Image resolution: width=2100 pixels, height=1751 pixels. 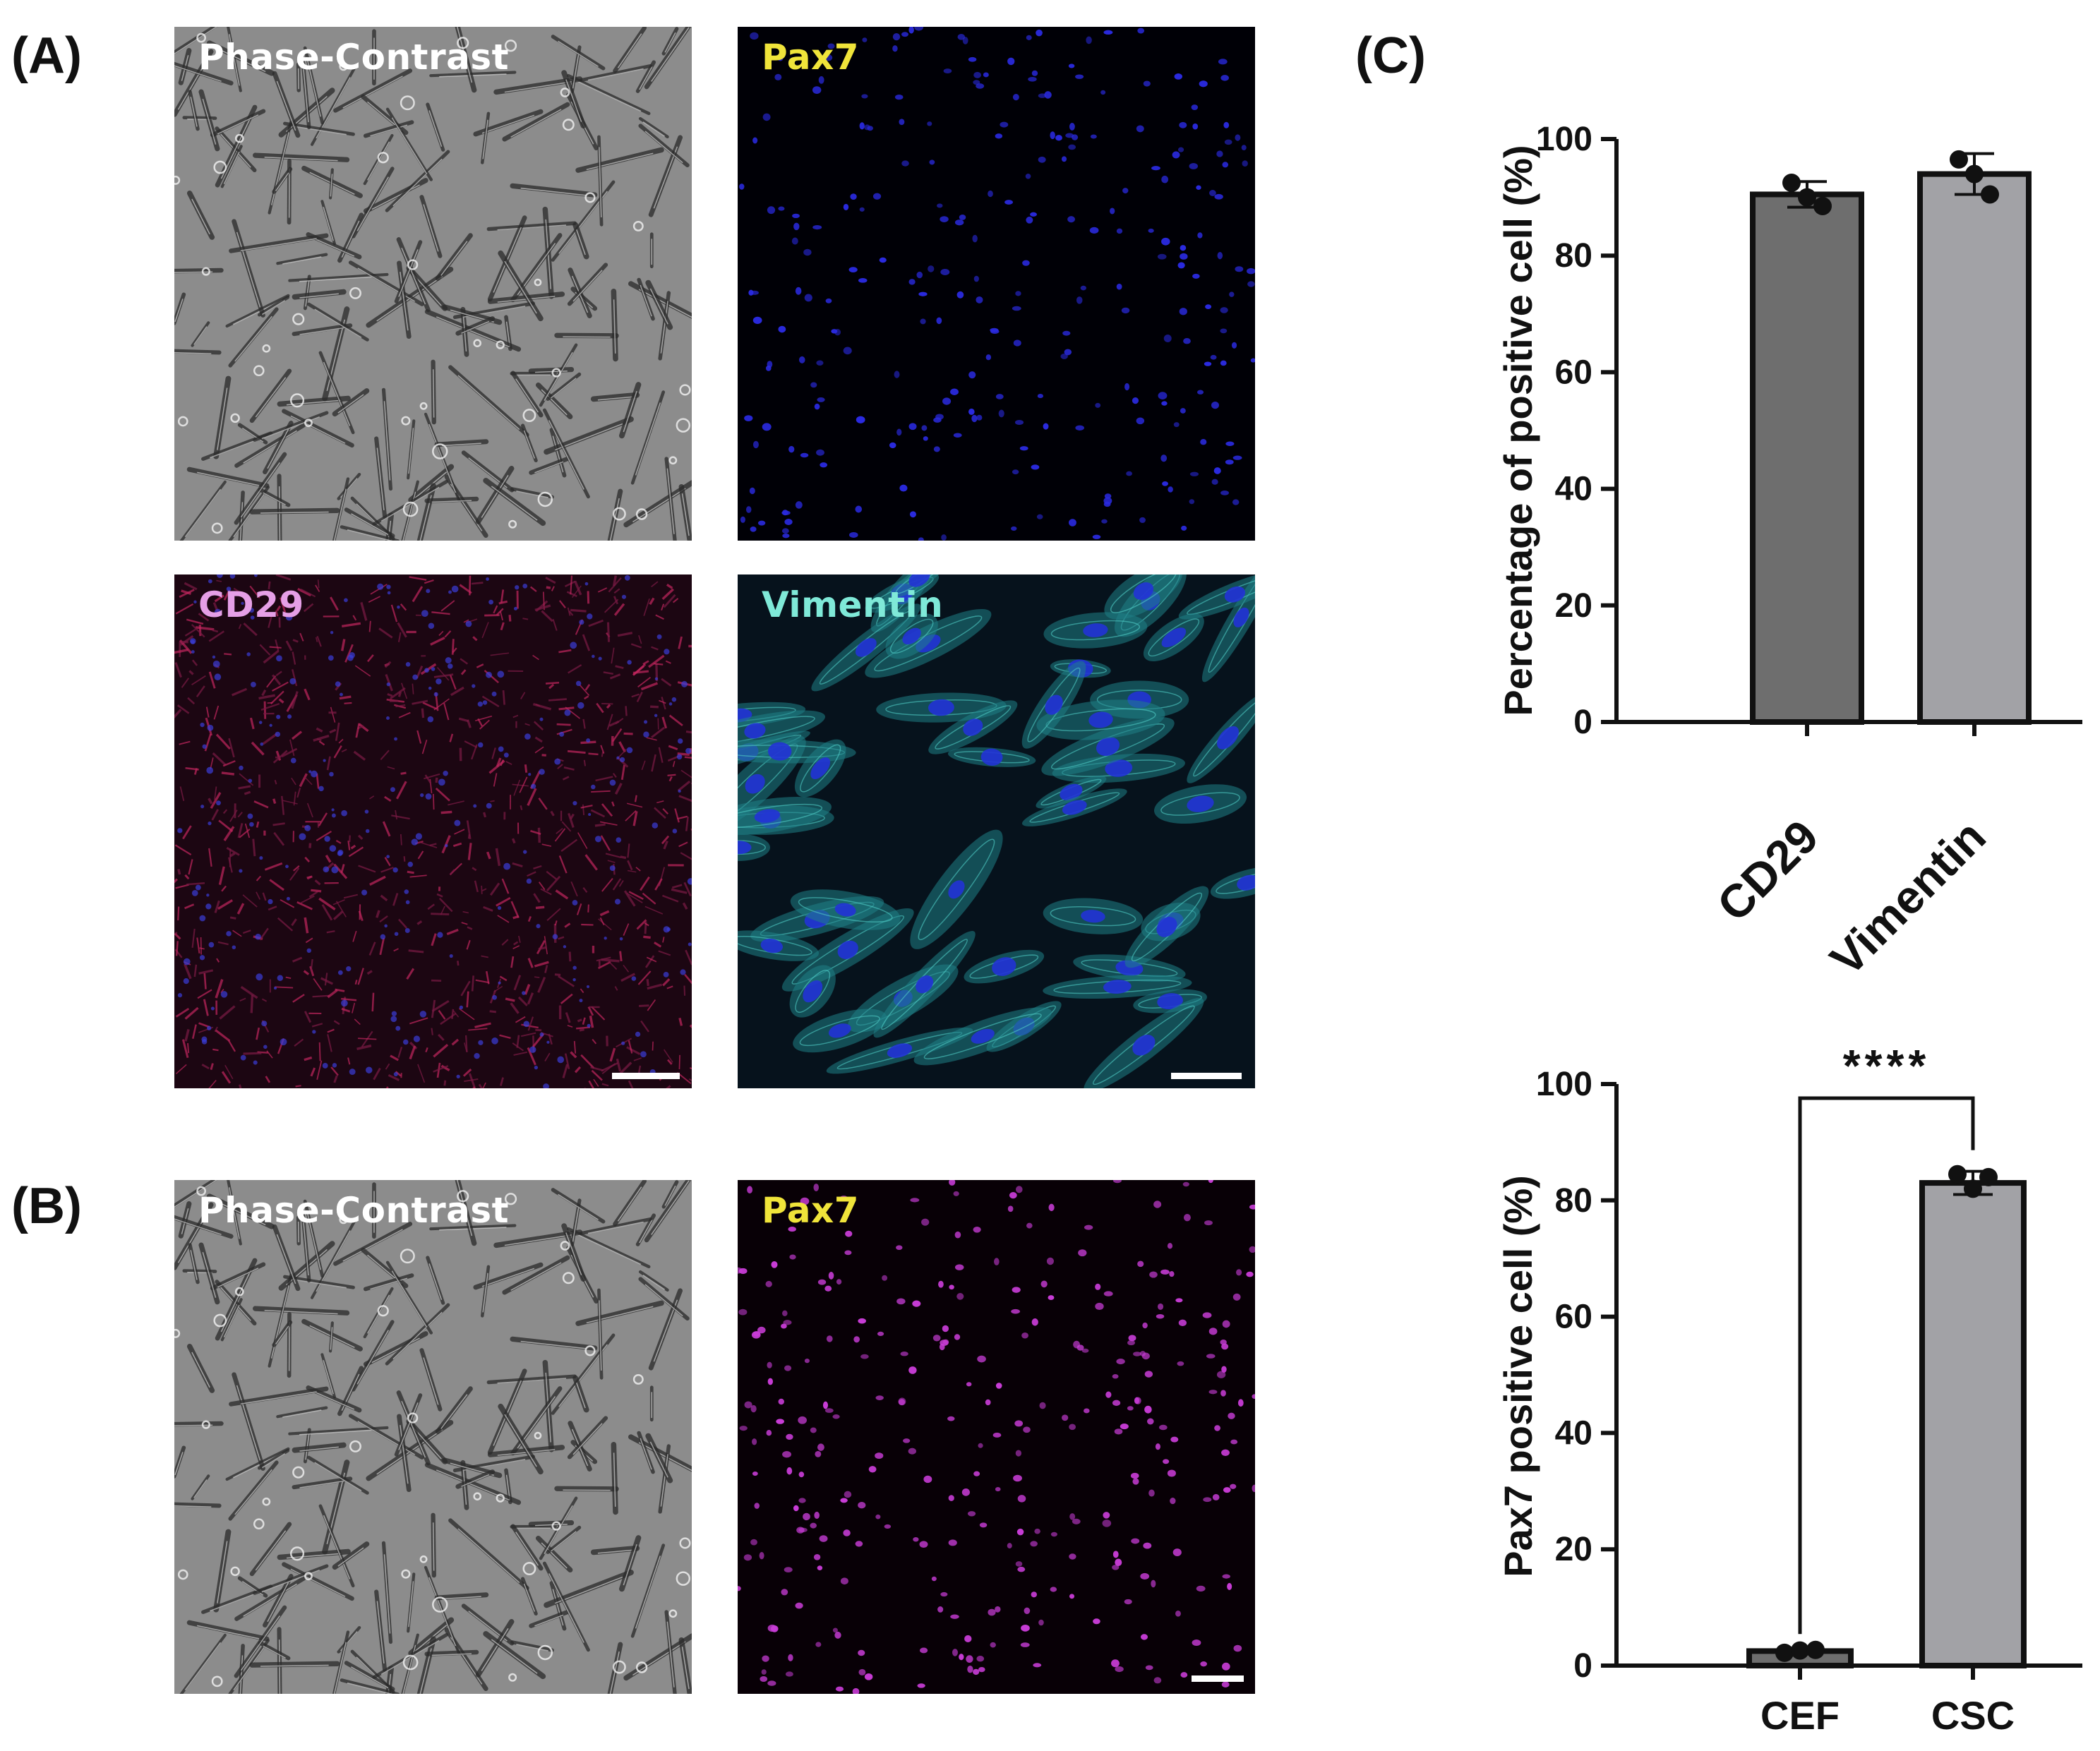 What do you see at coordinates (1975, 448) in the screenshot?
I see `bar-vimentin` at bounding box center [1975, 448].